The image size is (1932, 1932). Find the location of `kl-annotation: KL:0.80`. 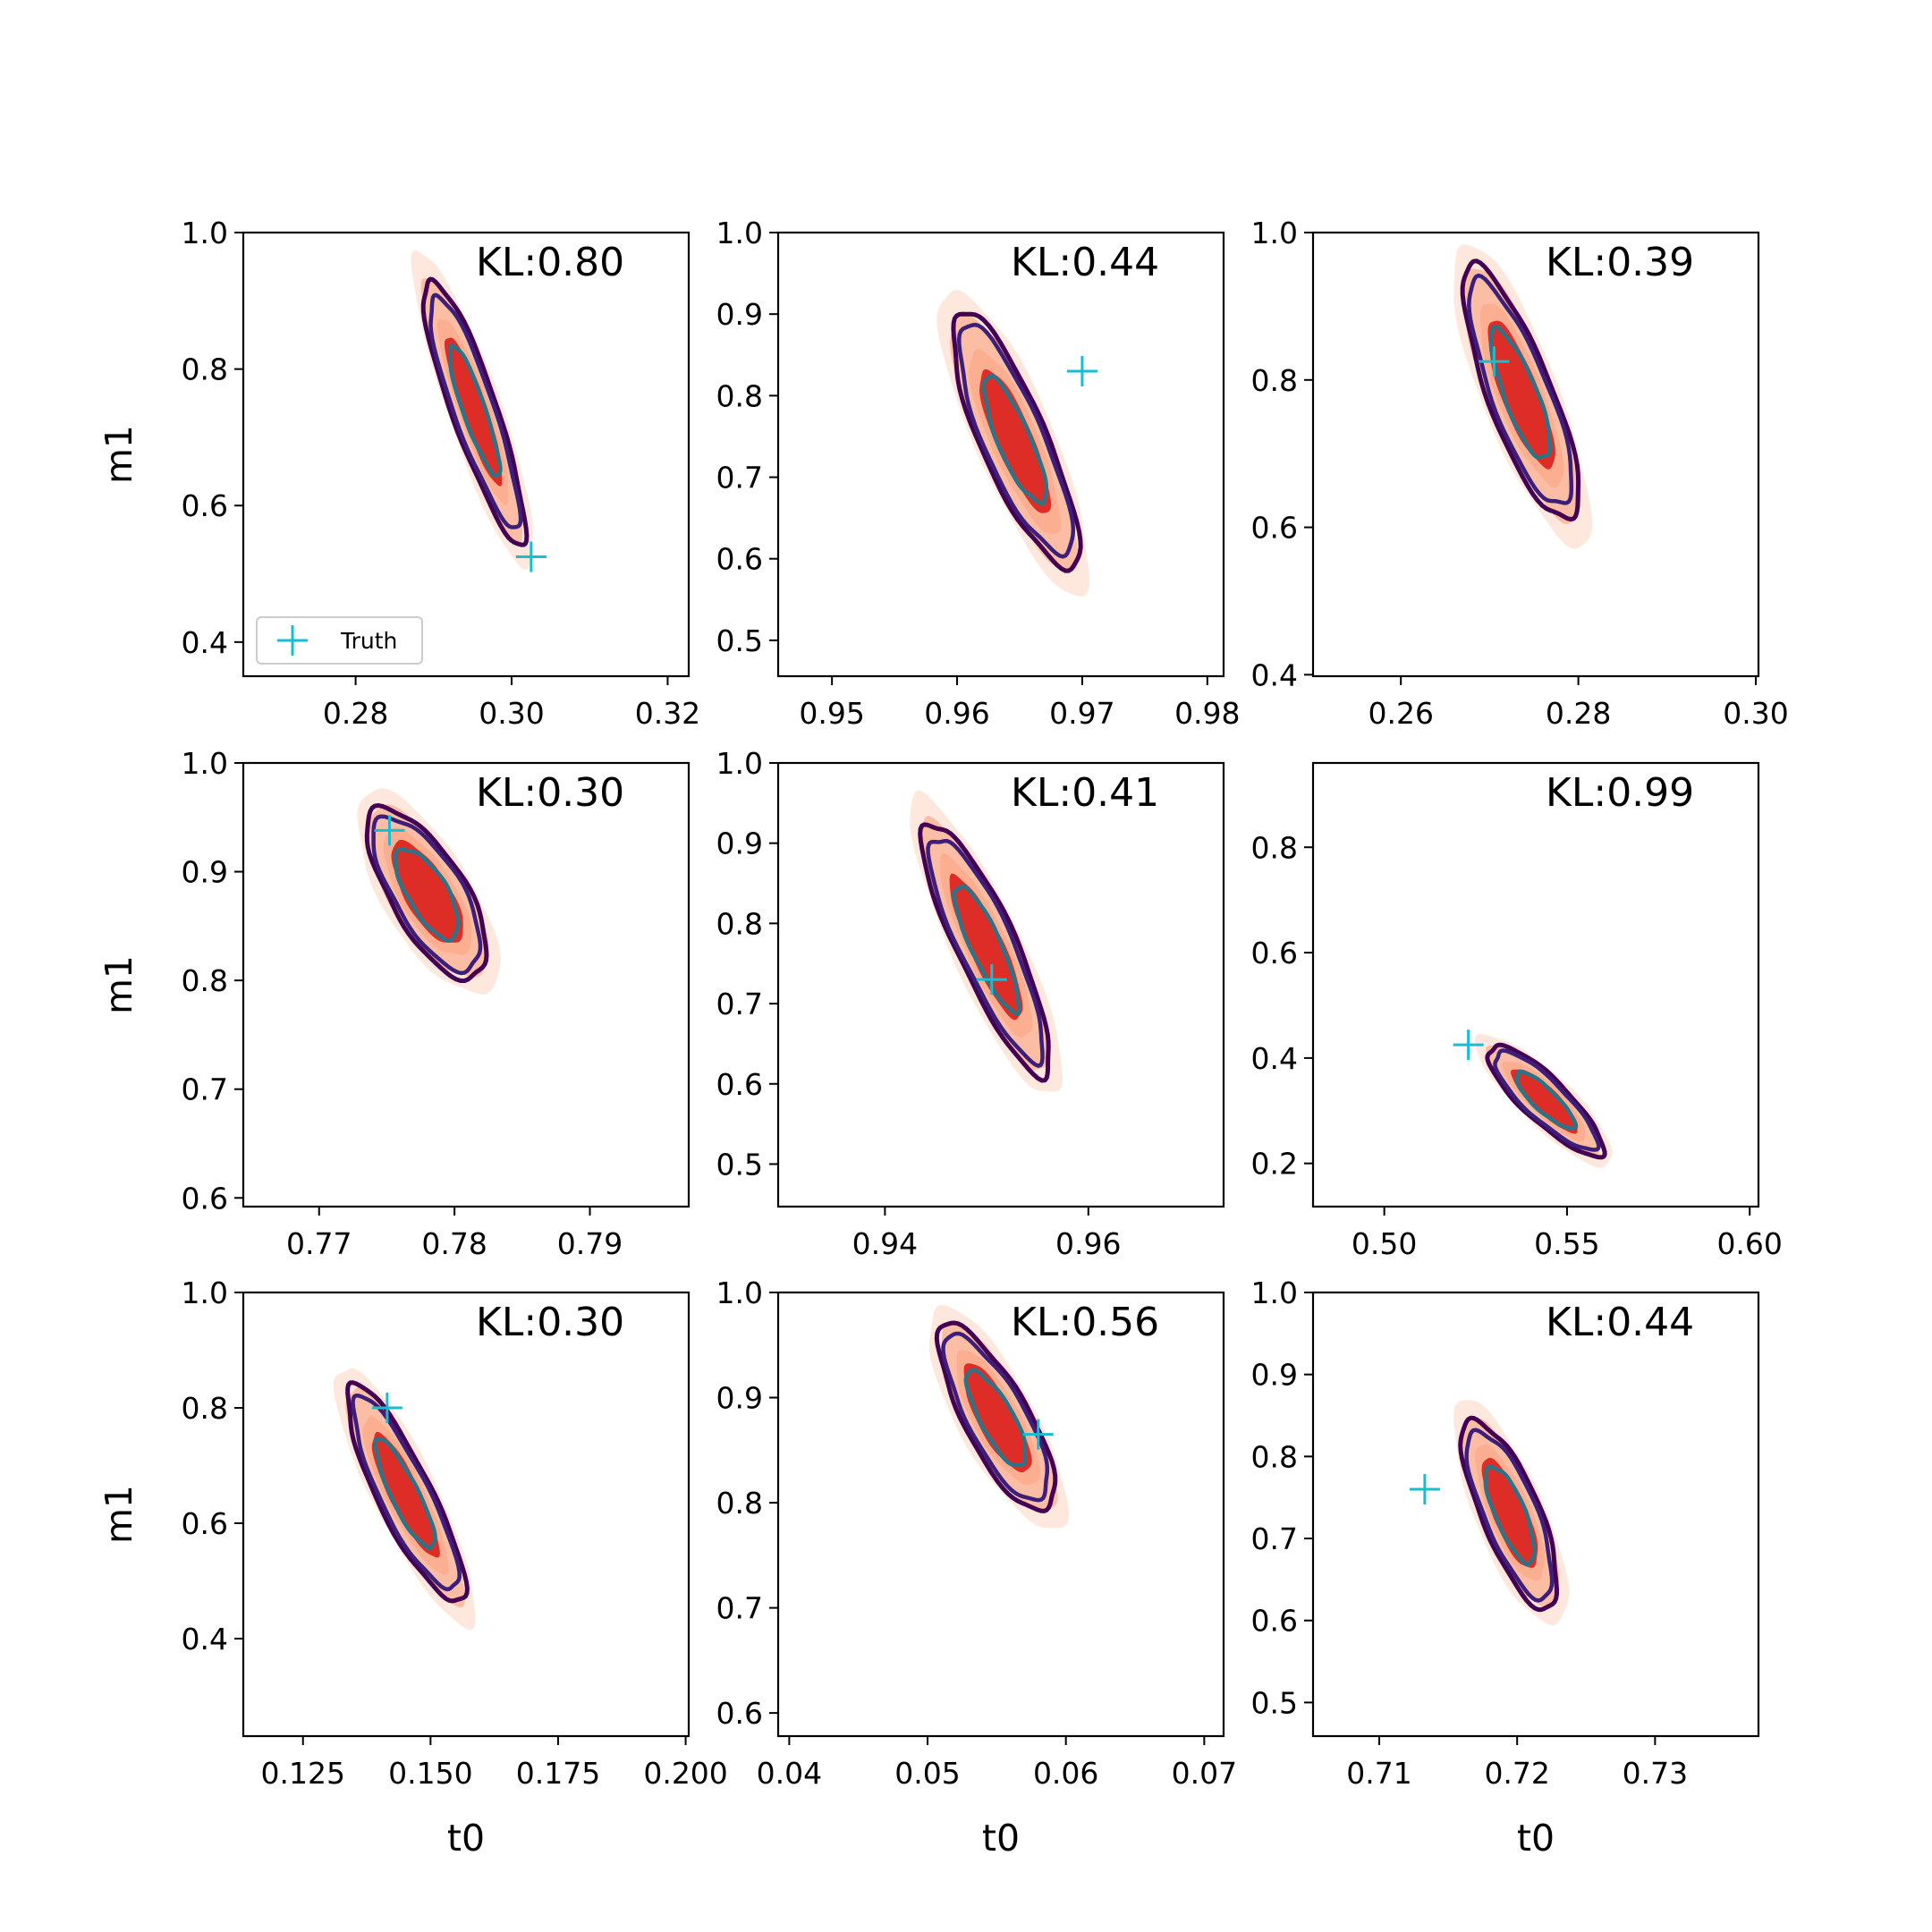

kl-annotation: KL:0.80 is located at coordinates (550, 262).